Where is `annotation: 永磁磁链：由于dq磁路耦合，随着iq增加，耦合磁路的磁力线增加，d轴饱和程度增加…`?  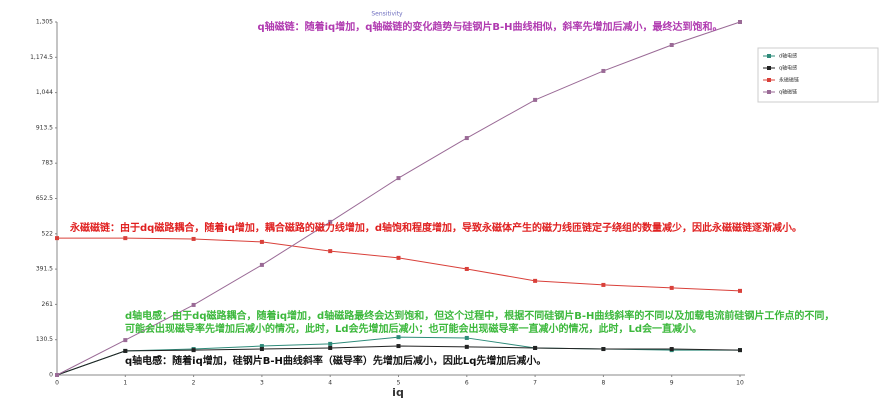
annotation: 永磁磁链：由于dq磁路耦合，随着iq增加，耦合磁路的磁力线增加，d轴饱和程度增加… is located at coordinates (435, 227).